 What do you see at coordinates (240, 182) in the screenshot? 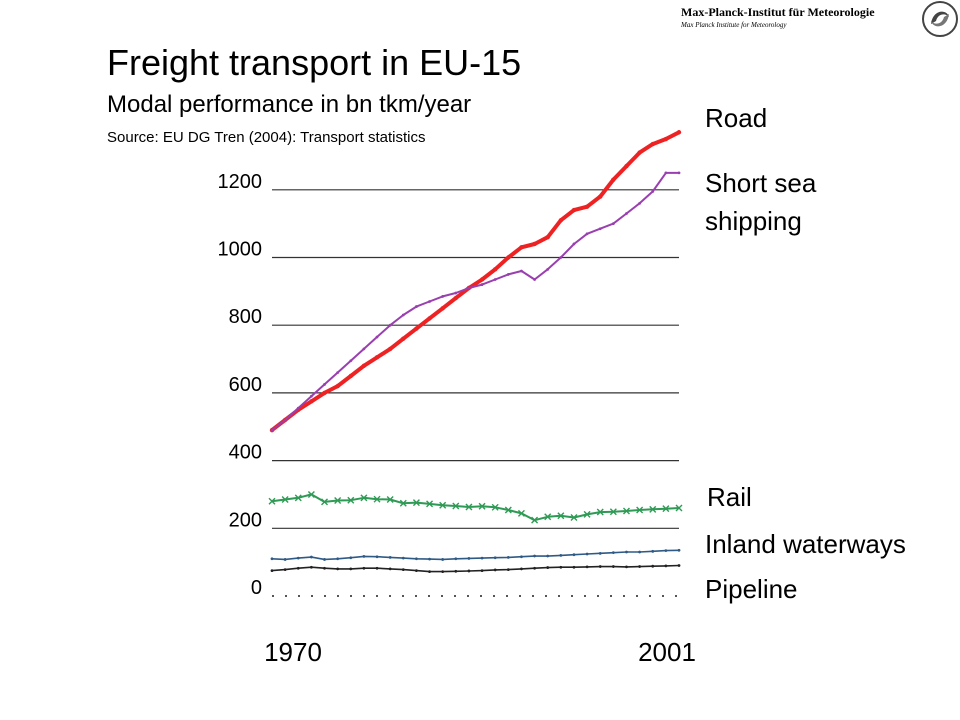
I see `y-tick-label-1200: 1200` at bounding box center [240, 182].